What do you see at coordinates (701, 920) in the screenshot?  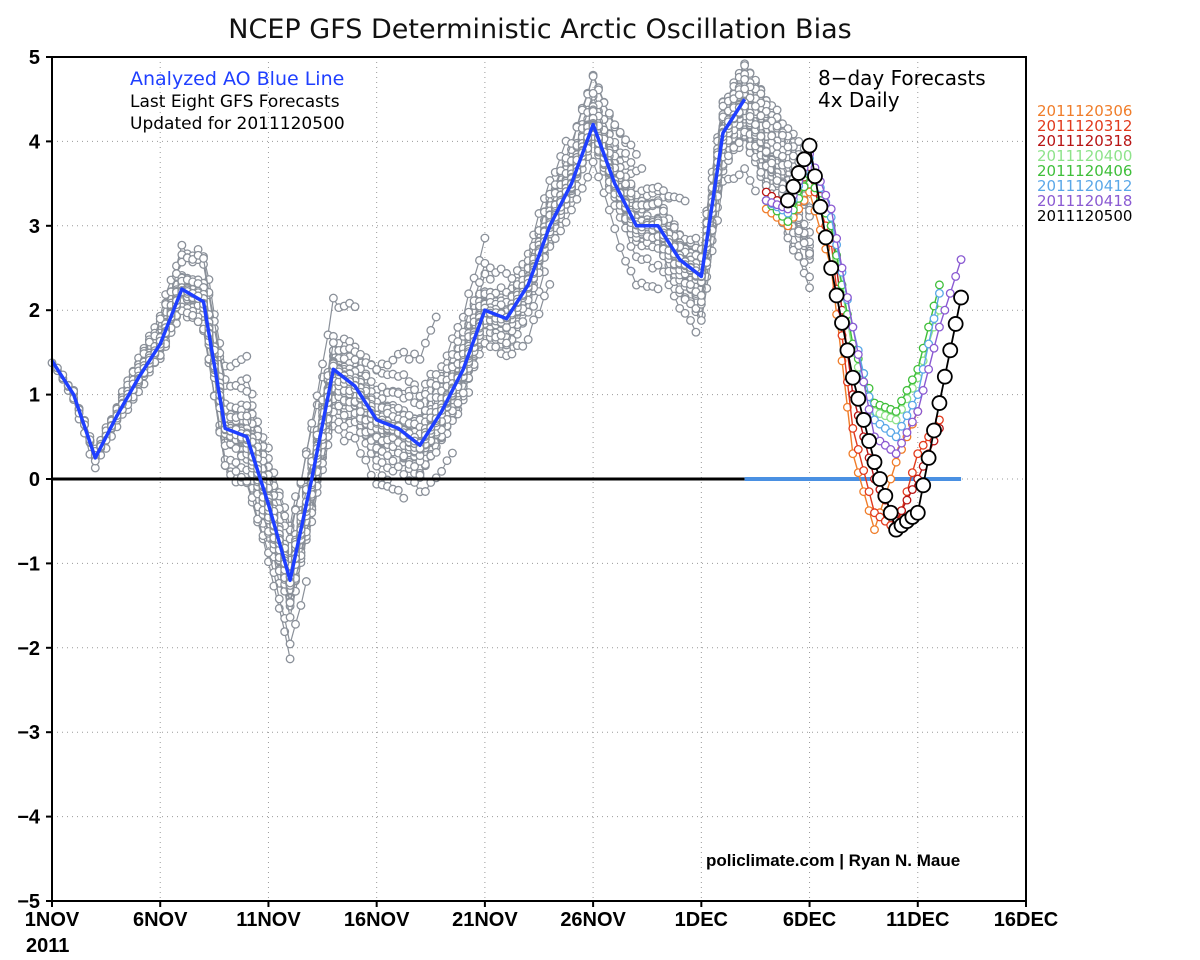 I see `x-tick-label: 1DEC` at bounding box center [701, 920].